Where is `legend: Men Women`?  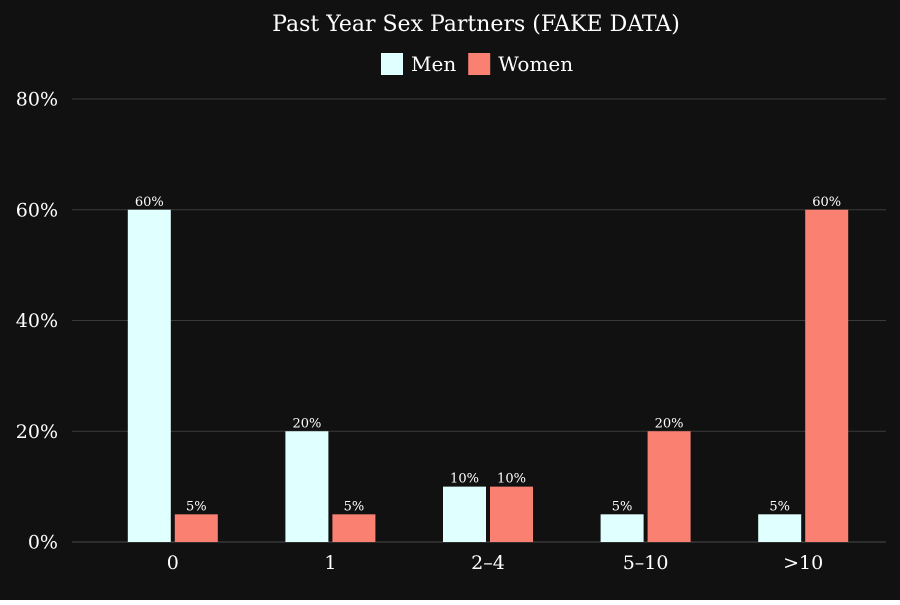 legend: Men Women is located at coordinates (477, 64).